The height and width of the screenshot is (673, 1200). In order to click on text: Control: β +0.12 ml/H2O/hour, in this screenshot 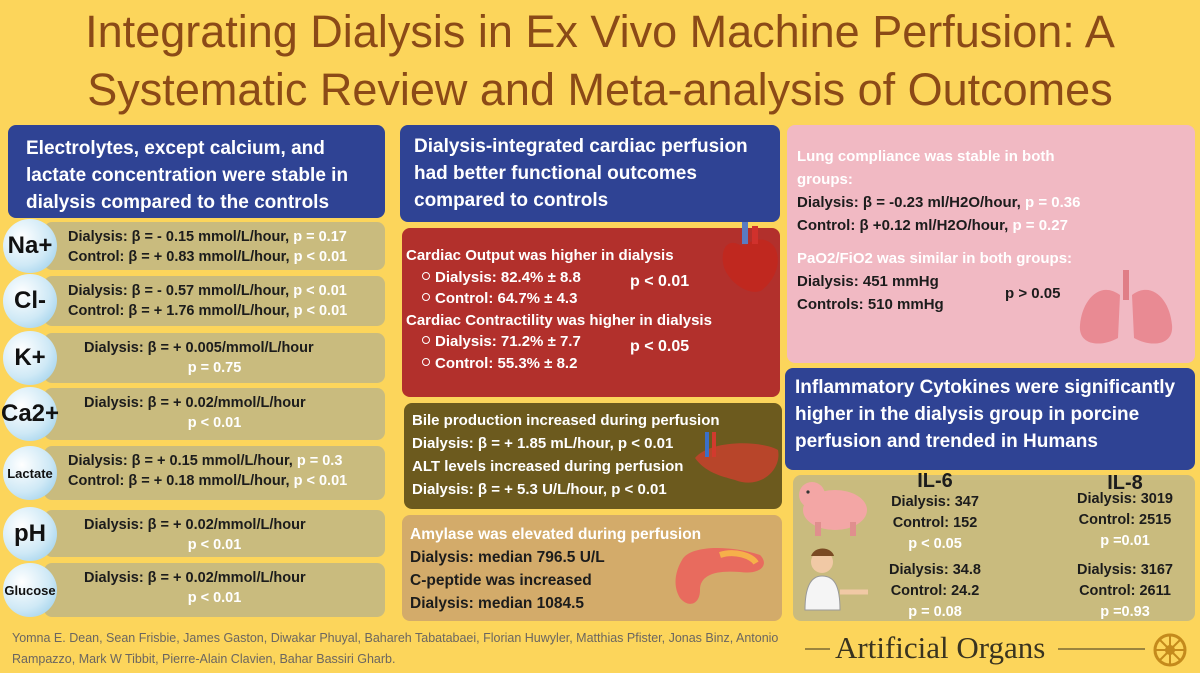, I will do `click(903, 225)`.